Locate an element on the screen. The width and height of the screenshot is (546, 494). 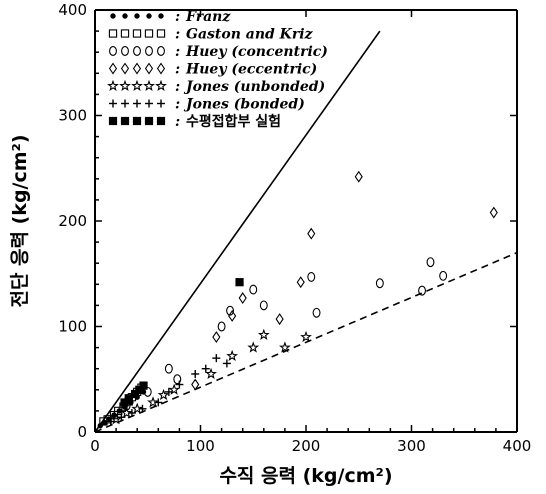
legend-item: : Franz is located at coordinates (170, 17).